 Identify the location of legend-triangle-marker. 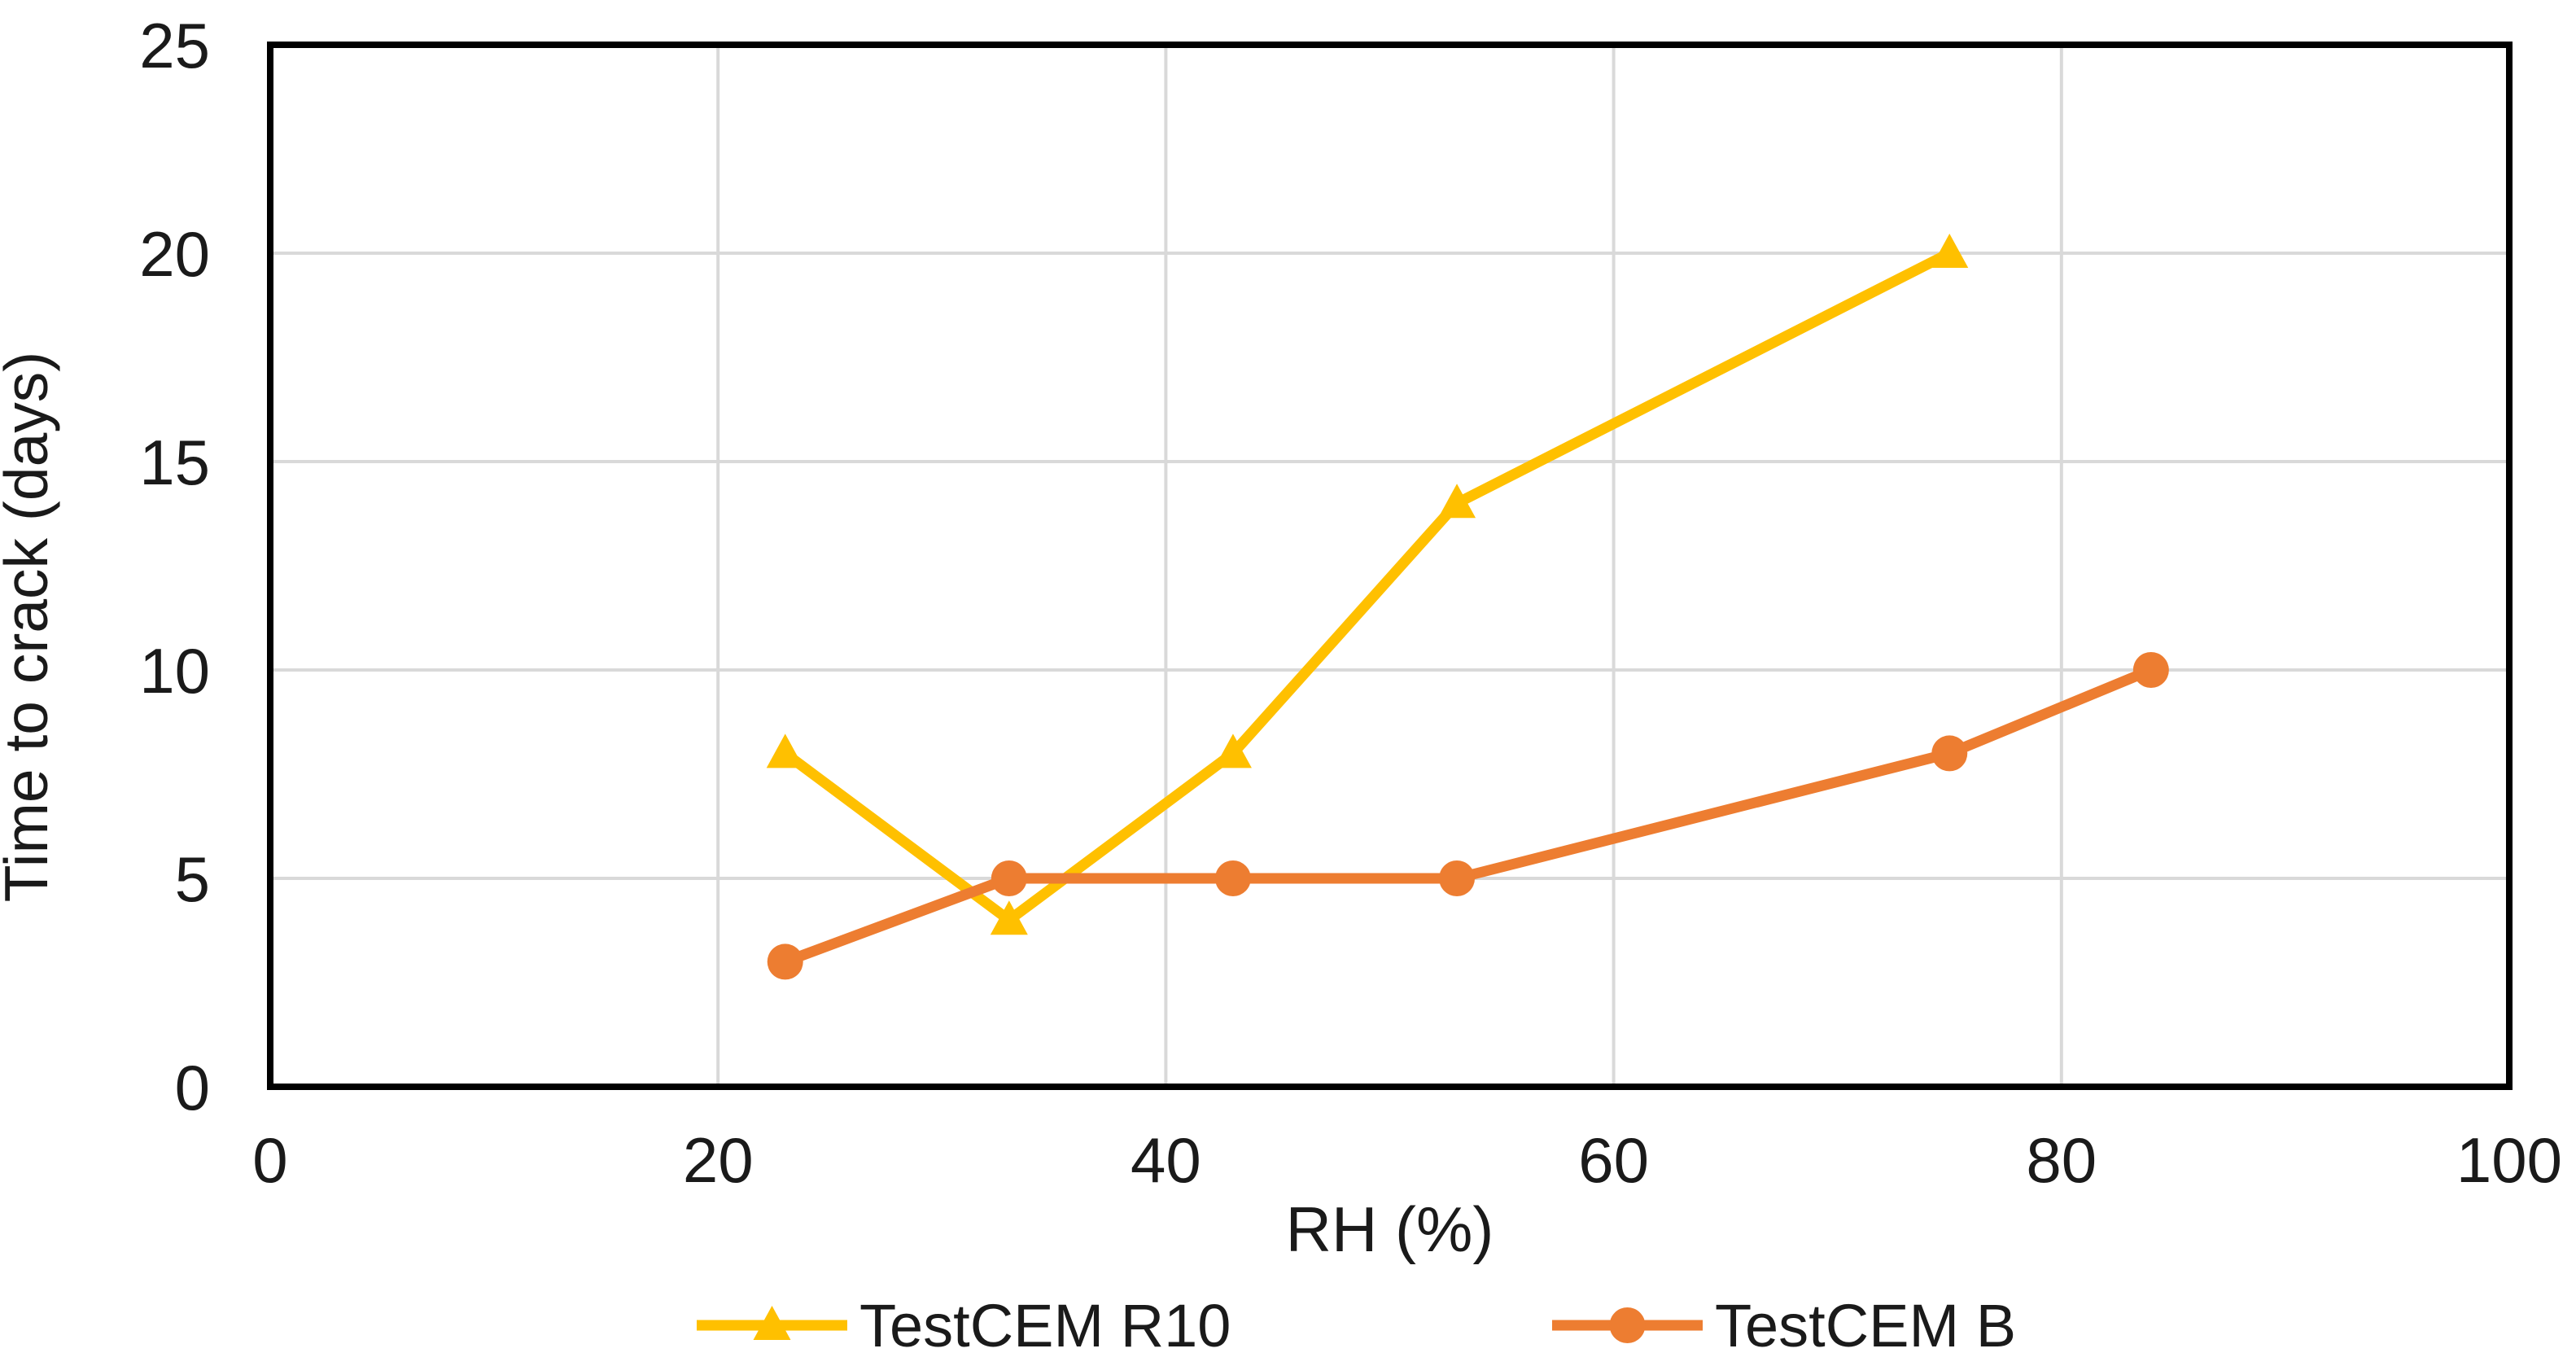
(772, 1323).